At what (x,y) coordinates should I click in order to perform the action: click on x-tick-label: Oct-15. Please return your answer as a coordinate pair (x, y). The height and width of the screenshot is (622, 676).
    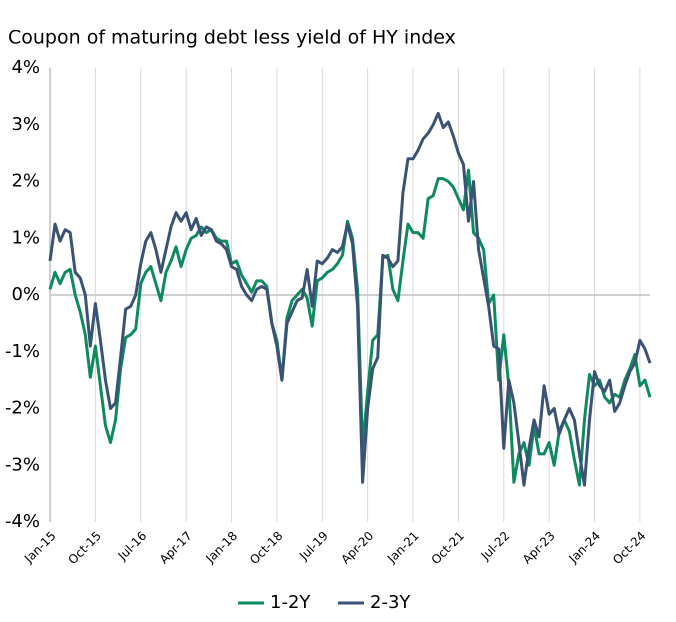
    Looking at the image, I should click on (85, 548).